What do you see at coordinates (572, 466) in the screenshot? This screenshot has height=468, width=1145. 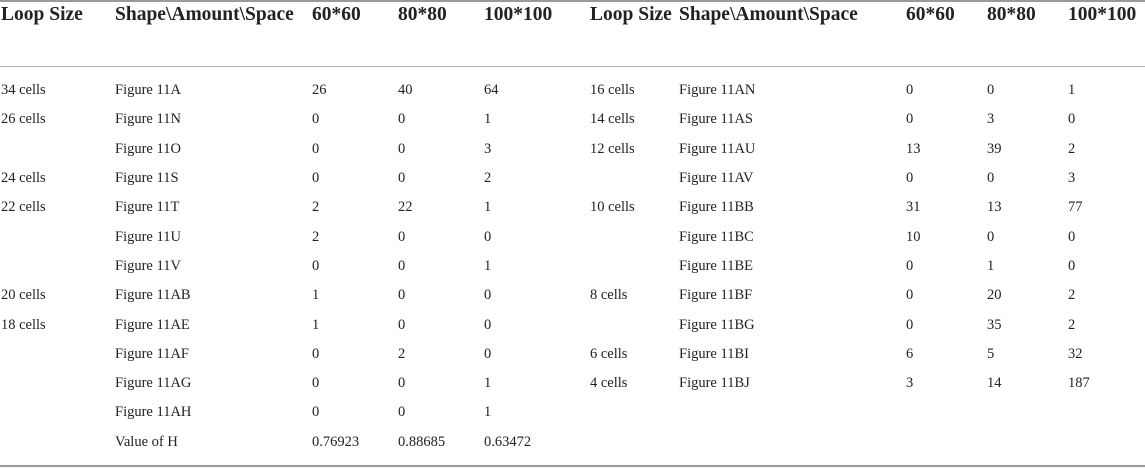 I see `bottom-rule` at bounding box center [572, 466].